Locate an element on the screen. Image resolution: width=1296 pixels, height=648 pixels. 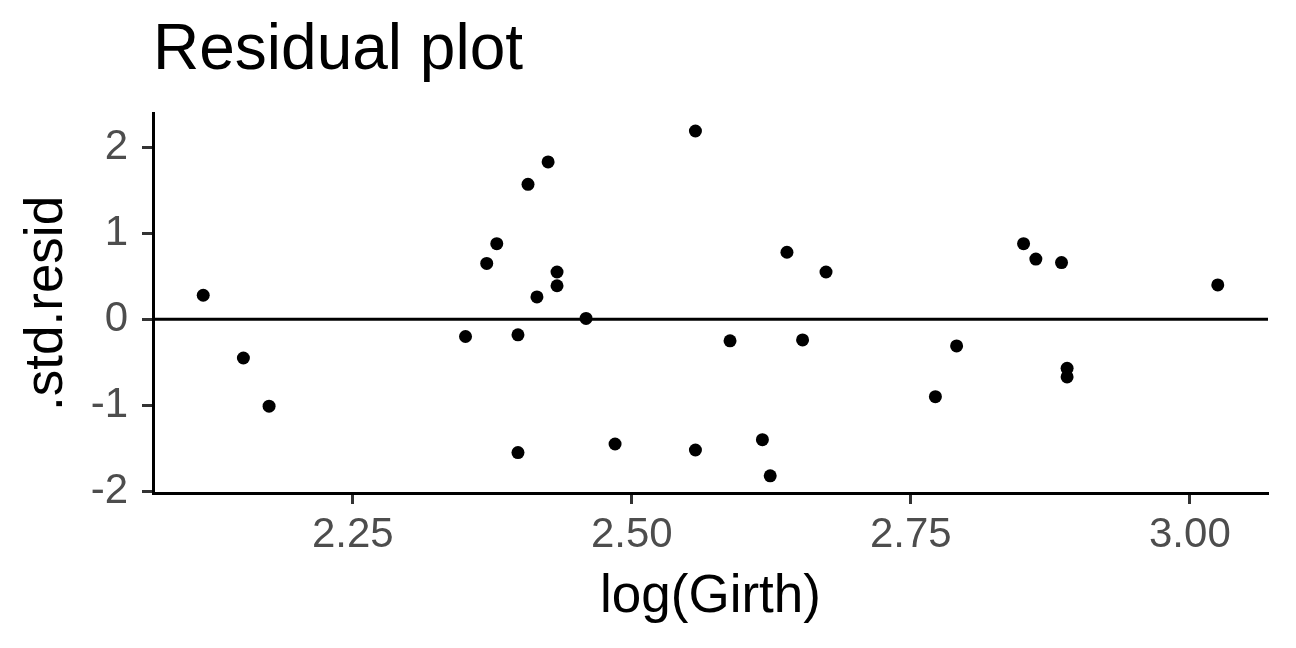
y-tick-label: -2 is located at coordinates (109, 488).